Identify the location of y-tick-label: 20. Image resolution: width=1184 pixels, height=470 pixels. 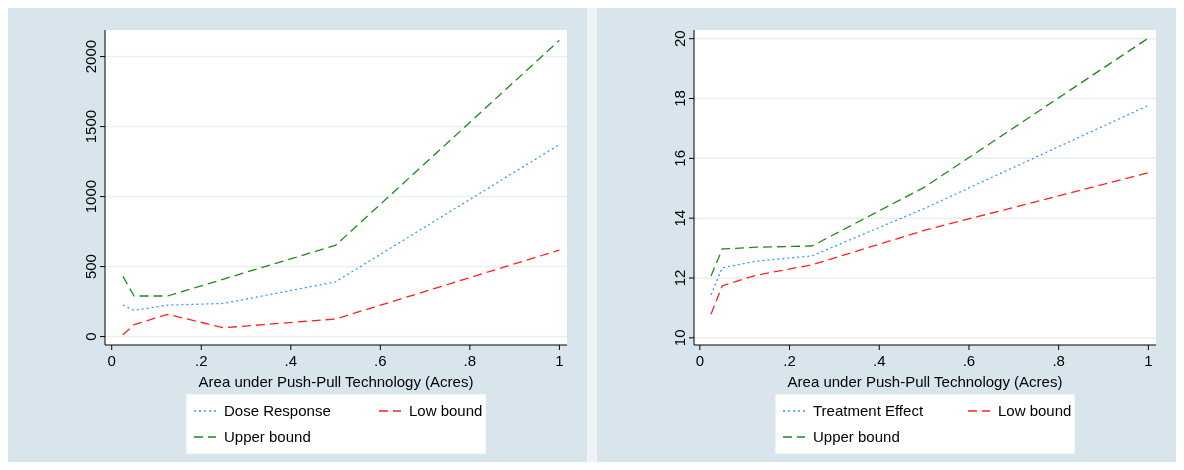
(679, 39).